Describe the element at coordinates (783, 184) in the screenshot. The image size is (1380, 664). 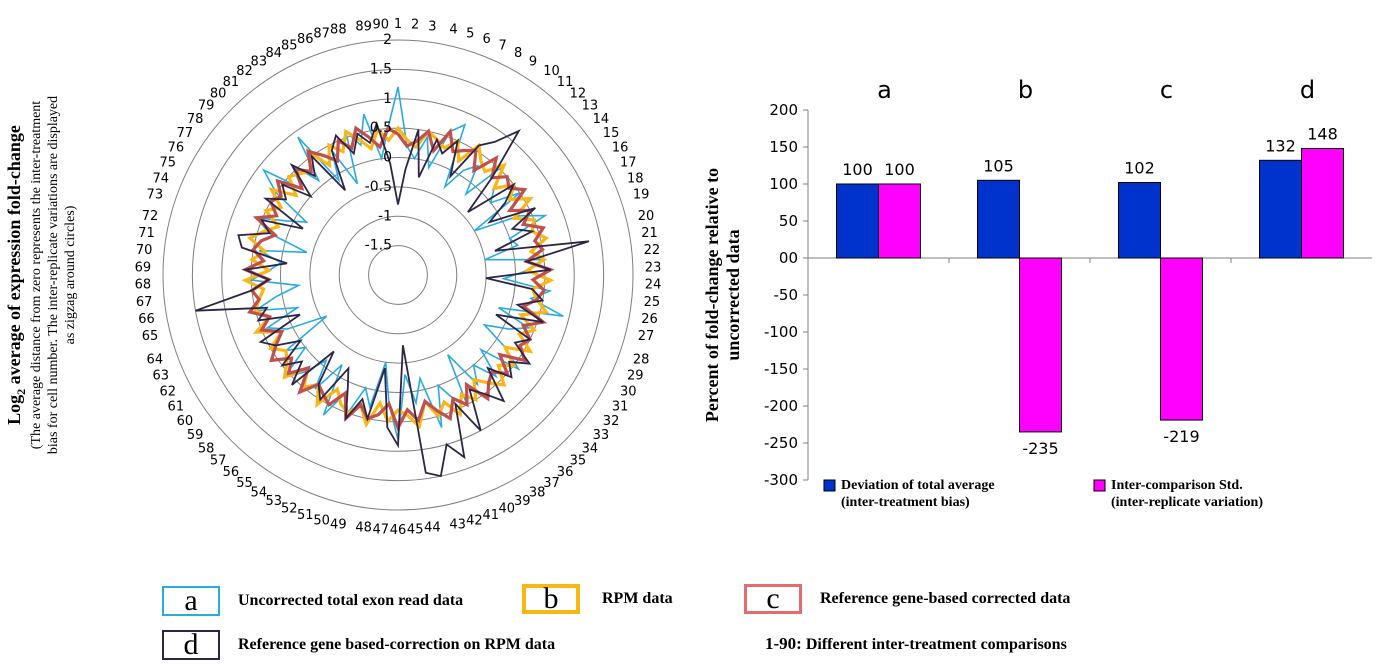
I see `bar-y-tick-label: 100` at that location.